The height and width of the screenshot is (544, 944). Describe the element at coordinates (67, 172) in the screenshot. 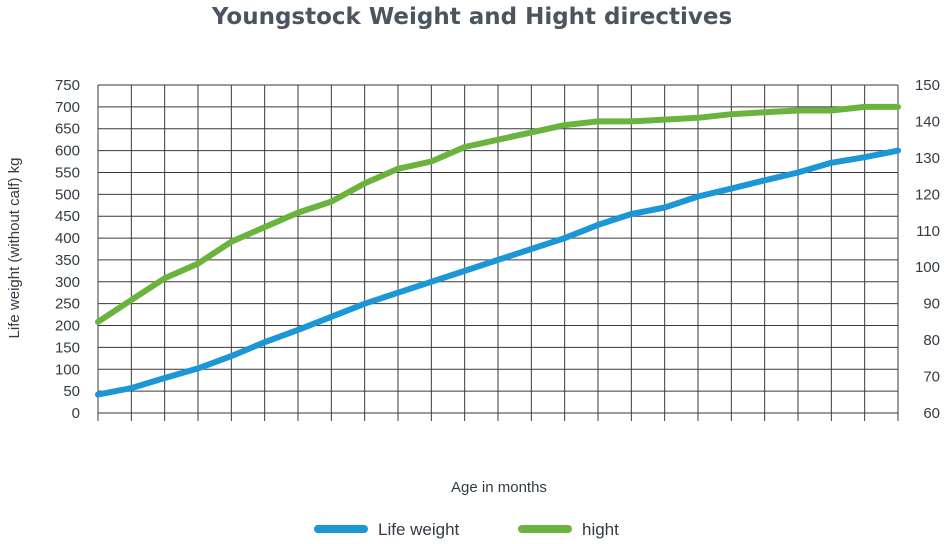

I see `y-left-tick-label: 550` at that location.